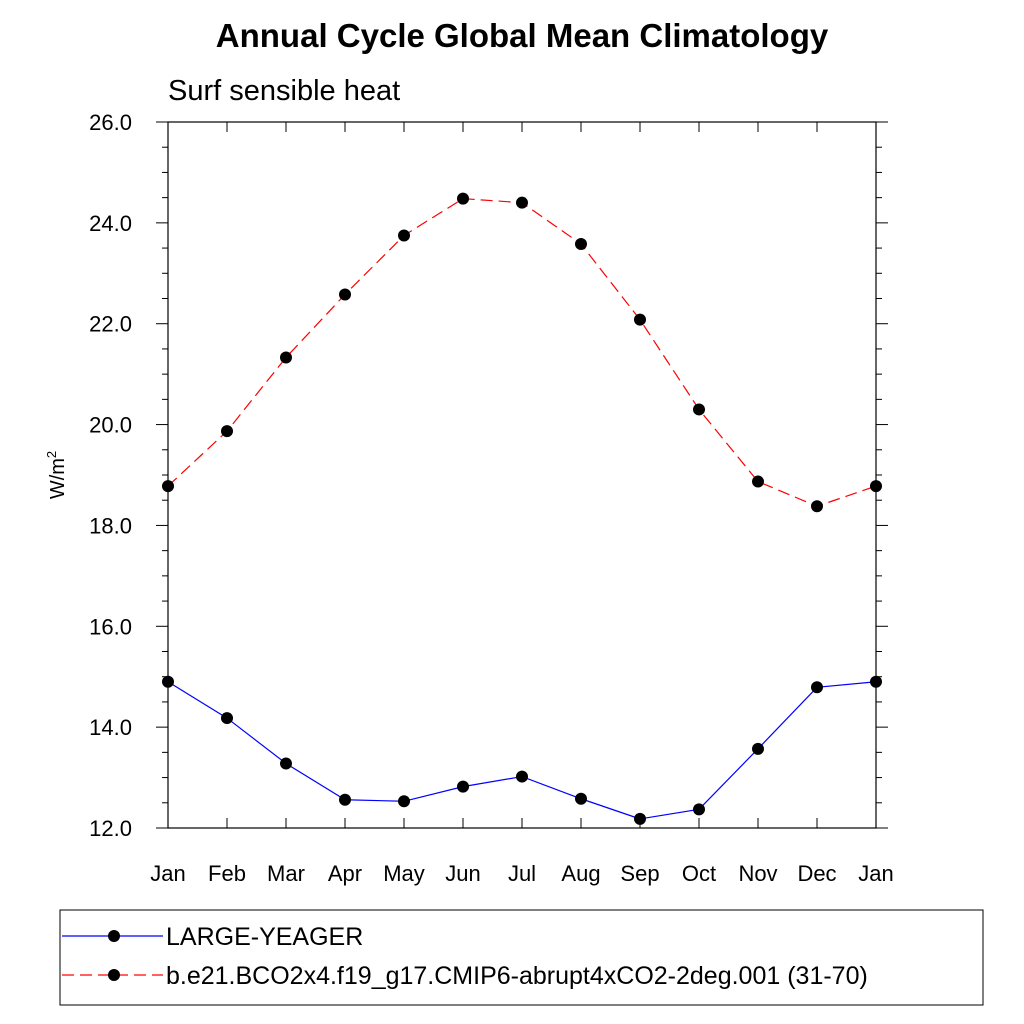  Describe the element at coordinates (110, 525) in the screenshot. I see `y-tick-label: 18.0` at that location.